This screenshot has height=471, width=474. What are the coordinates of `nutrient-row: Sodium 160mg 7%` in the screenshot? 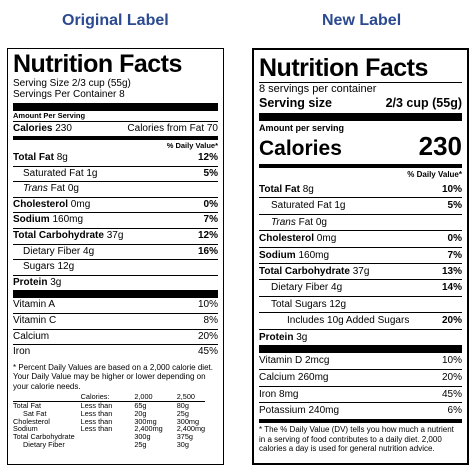 It's located at (360, 254).